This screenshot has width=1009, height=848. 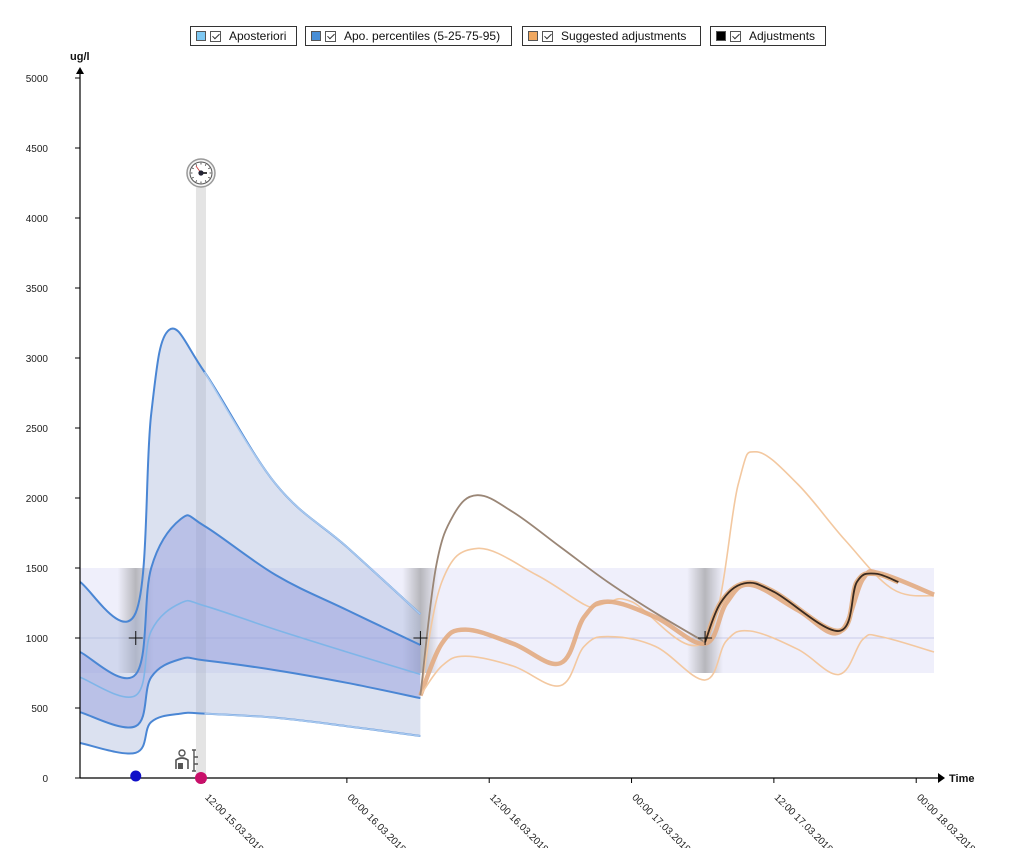 I want to click on icon-head, so click(x=182, y=753).